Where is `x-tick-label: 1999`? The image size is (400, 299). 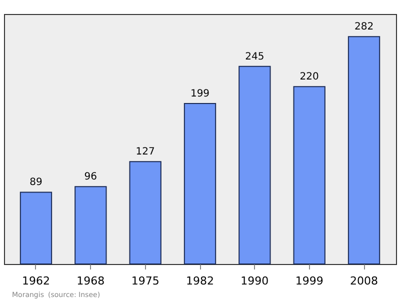
x-tick-label: 1999 is located at coordinates (309, 281).